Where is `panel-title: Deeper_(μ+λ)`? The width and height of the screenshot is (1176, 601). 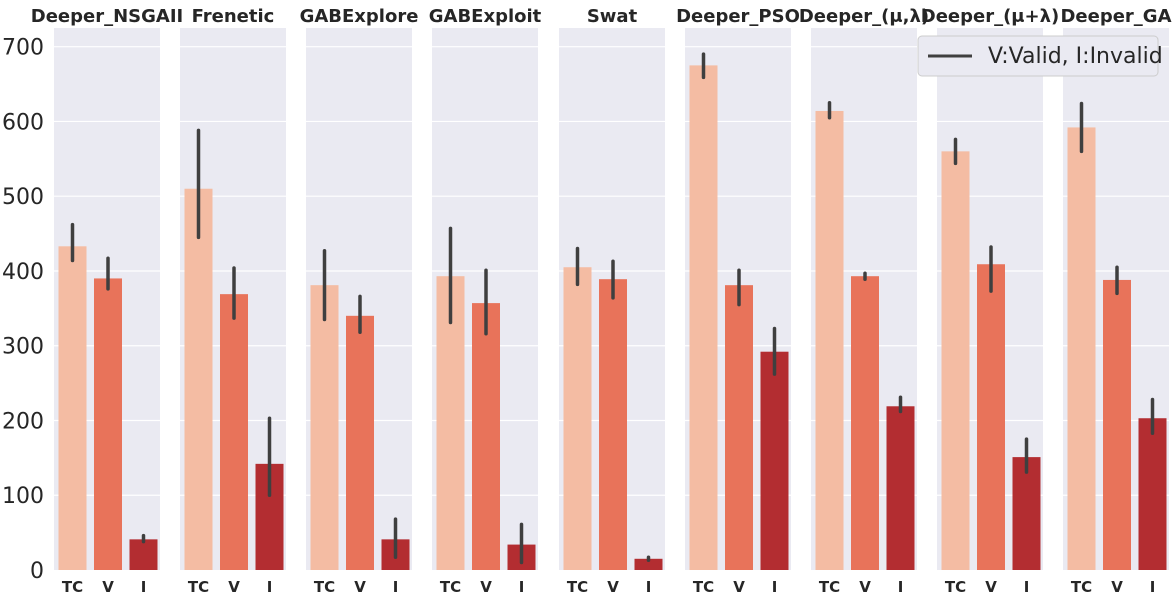
panel-title: Deeper_(μ+λ) is located at coordinates (990, 16).